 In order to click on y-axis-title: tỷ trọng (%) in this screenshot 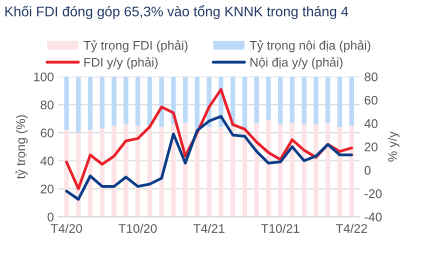, I will do `click(22, 147)`.